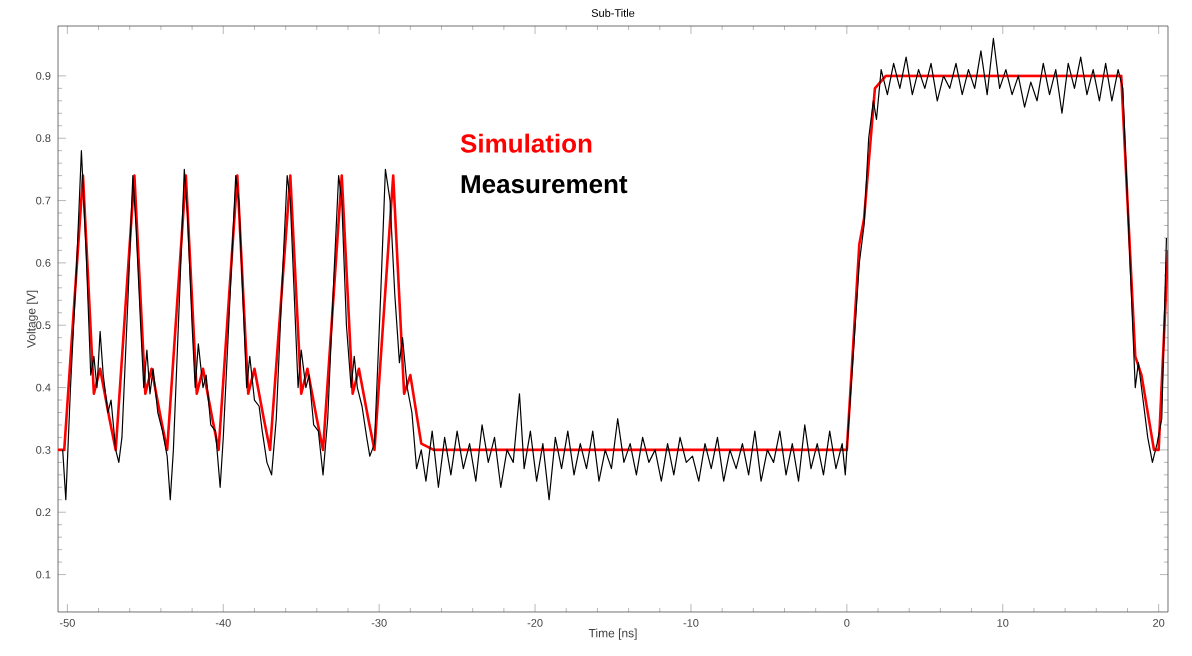 This screenshot has width=1192, height=656. What do you see at coordinates (526, 143) in the screenshot?
I see `text: Simulation` at bounding box center [526, 143].